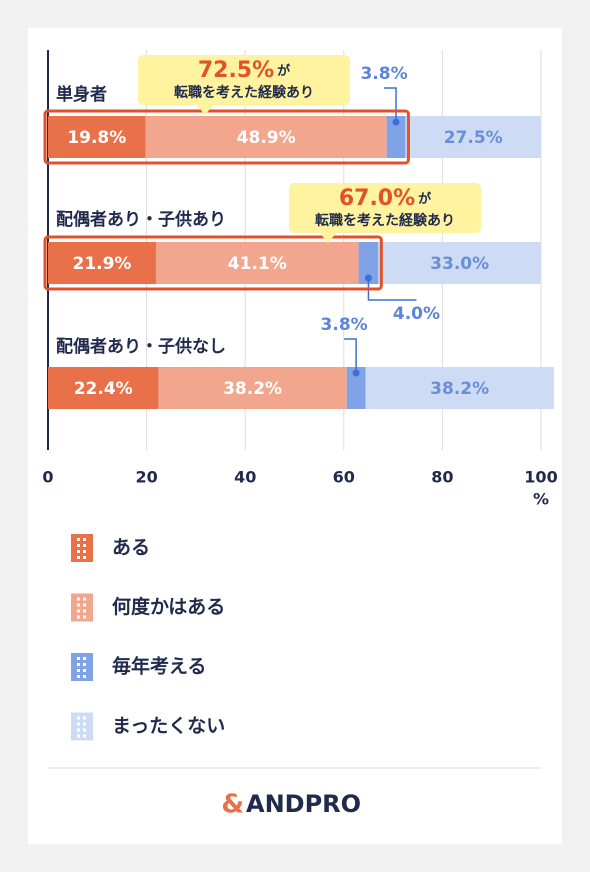 This screenshot has width=590, height=872. What do you see at coordinates (303, 804) in the screenshot?
I see `logo: ANDPRO` at bounding box center [303, 804].